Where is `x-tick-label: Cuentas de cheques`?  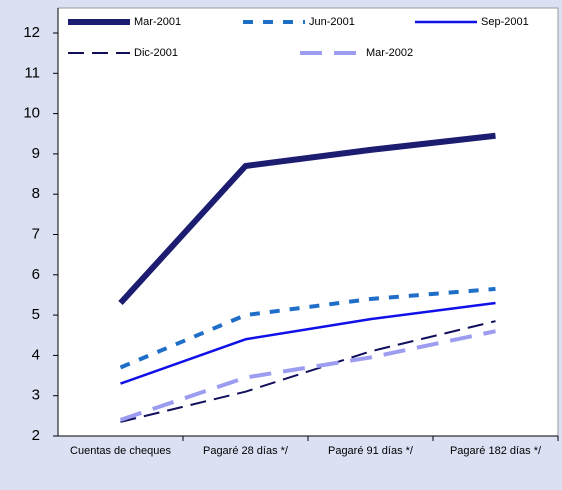 x-tick-label: Cuentas de cheques is located at coordinates (120, 451).